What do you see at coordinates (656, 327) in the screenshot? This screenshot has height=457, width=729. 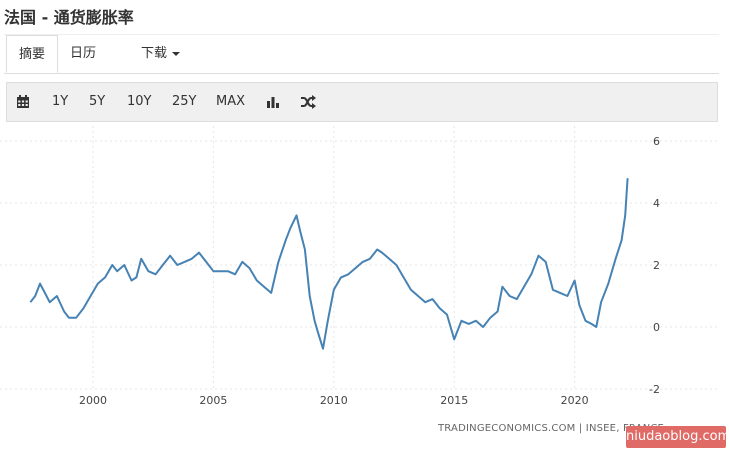 I see `y-tick-label: 0` at bounding box center [656, 327].